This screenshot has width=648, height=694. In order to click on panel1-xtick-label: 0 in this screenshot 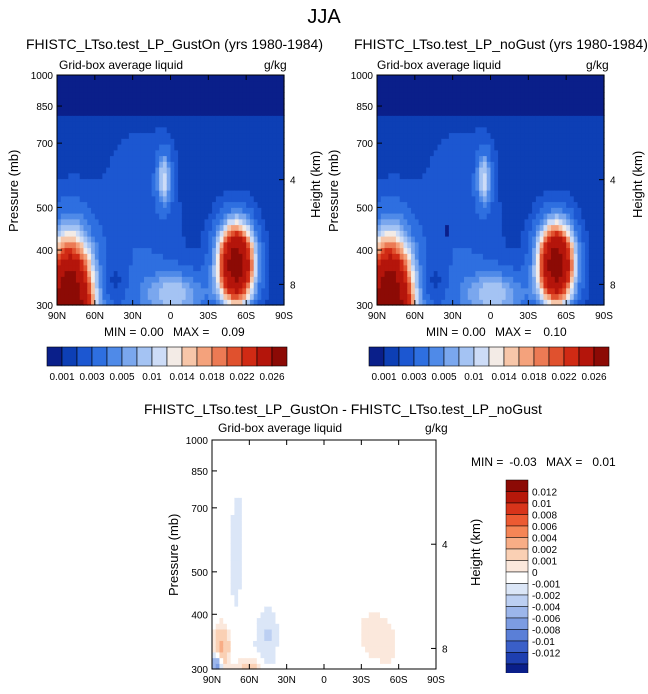, I will do `click(171, 316)`.